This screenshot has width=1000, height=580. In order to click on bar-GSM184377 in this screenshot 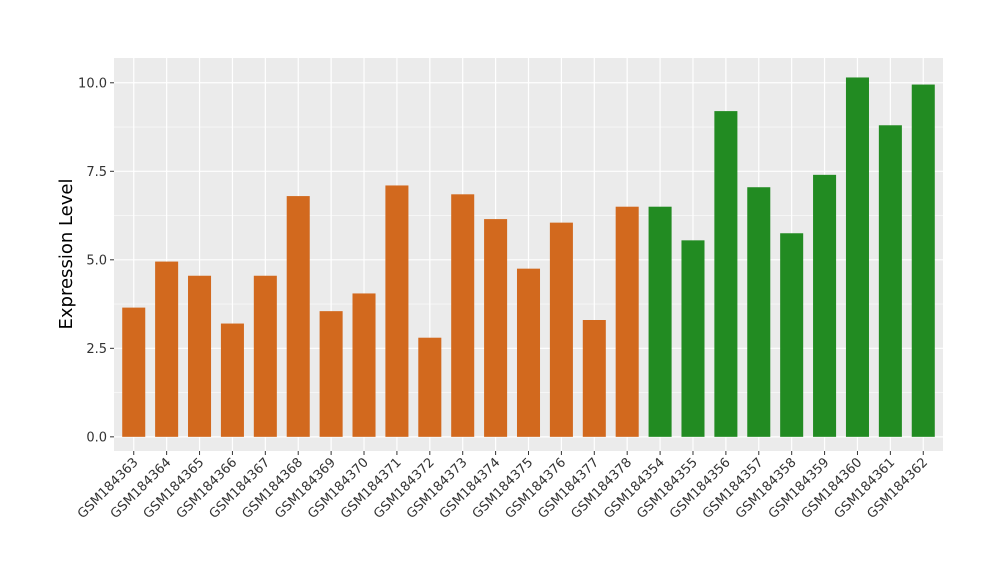, I will do `click(594, 378)`.